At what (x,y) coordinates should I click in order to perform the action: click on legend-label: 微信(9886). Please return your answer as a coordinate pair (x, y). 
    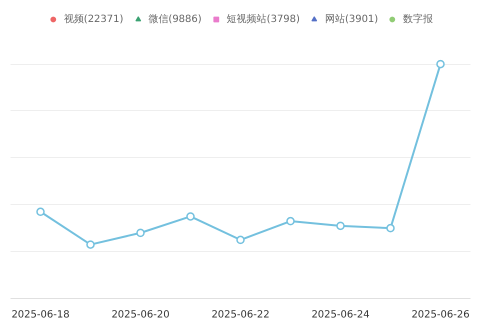
    Looking at the image, I should click on (175, 19).